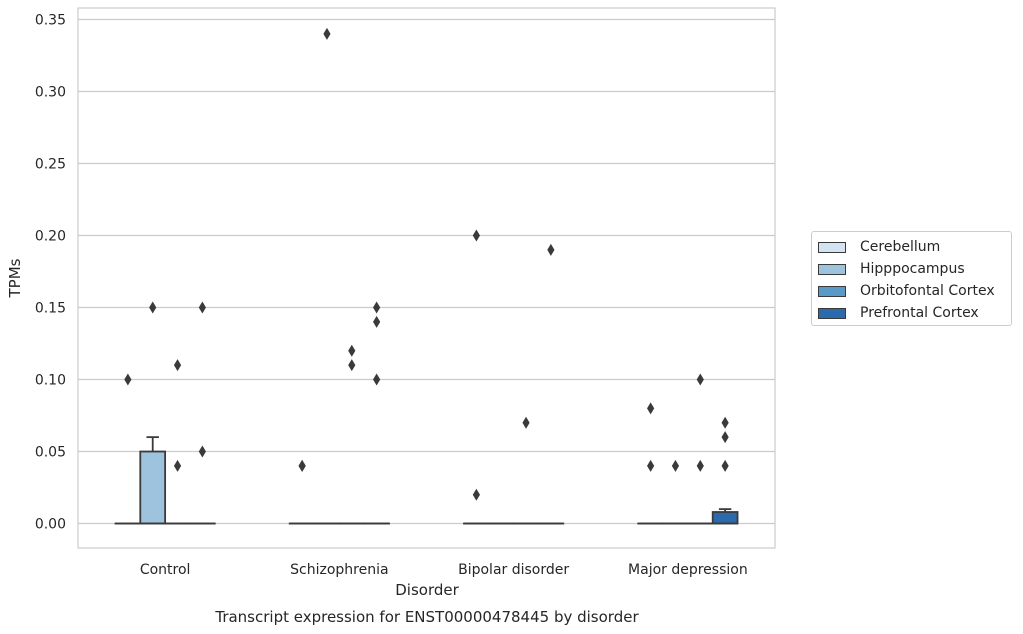 Image resolution: width=1023 pixels, height=634 pixels. What do you see at coordinates (165, 570) in the screenshot?
I see `x-tick-label: Control` at bounding box center [165, 570].